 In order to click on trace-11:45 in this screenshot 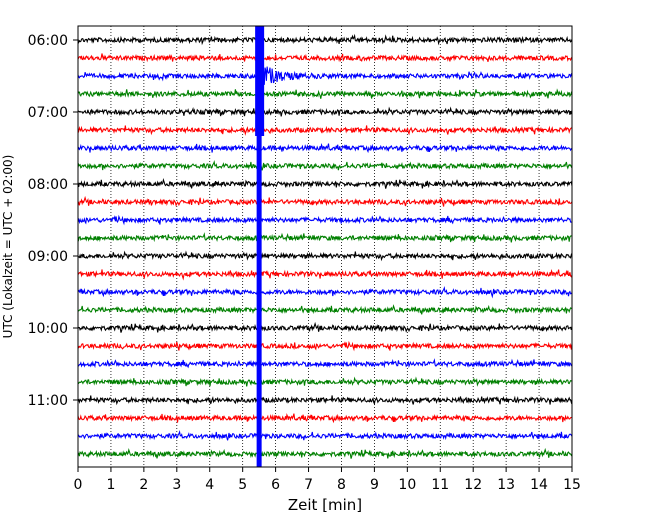, I will do `click(325, 453)`.